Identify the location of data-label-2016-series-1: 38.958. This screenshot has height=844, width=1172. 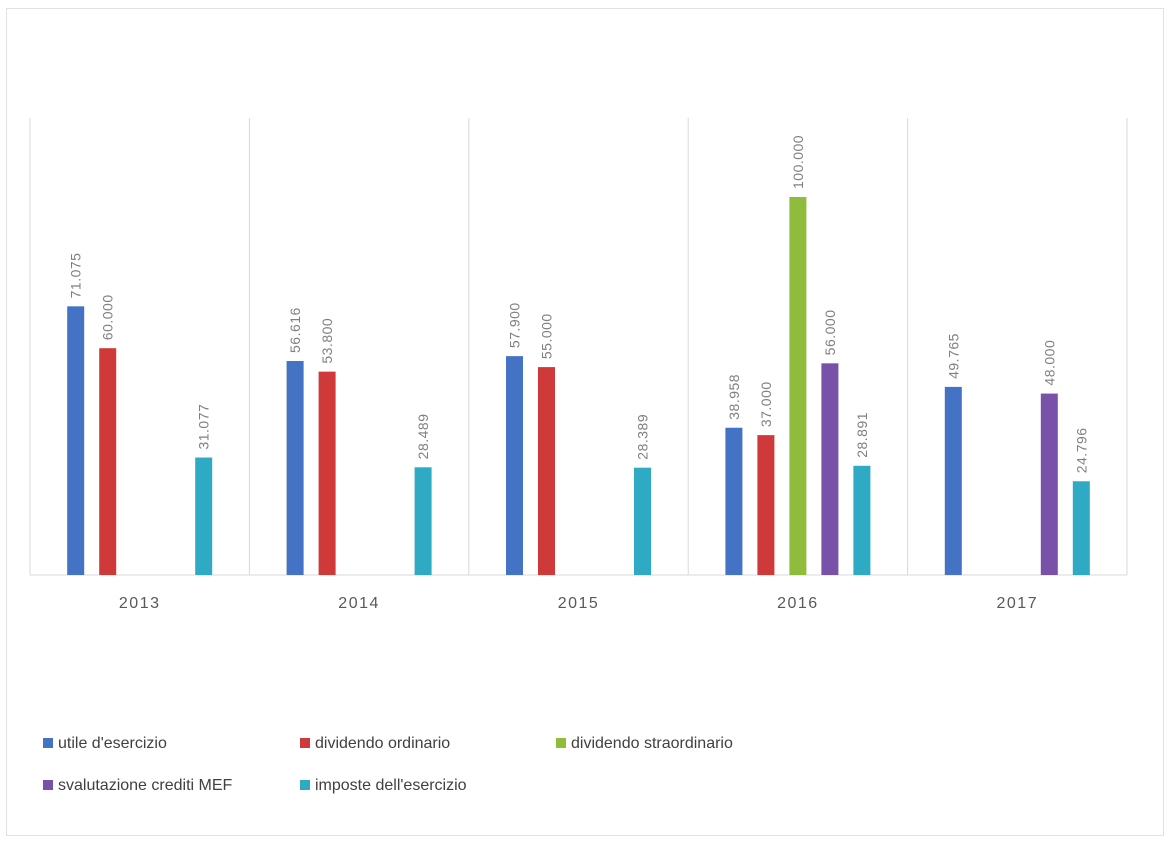
(734, 397).